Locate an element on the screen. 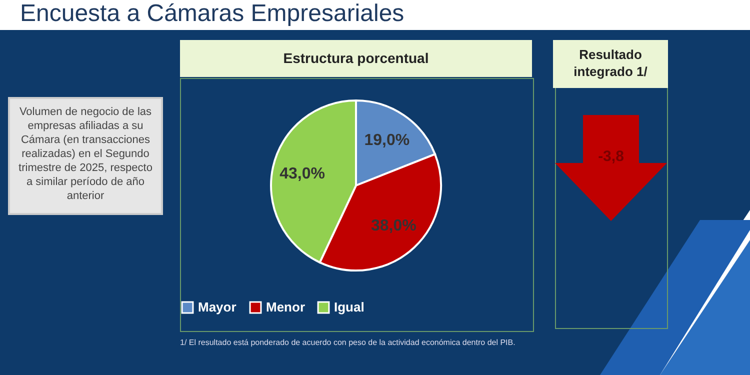 The height and width of the screenshot is (375, 750). text: -3,8 is located at coordinates (611, 156).